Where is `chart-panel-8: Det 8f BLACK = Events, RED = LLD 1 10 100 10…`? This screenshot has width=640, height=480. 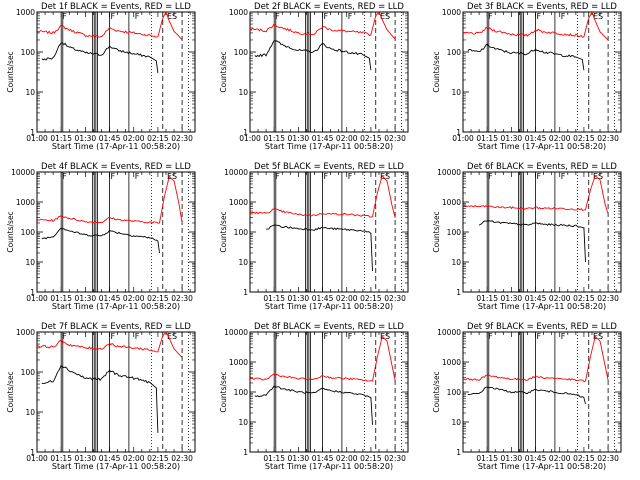
chart-panel-8: Det 8f BLACK = Events, RED = LLD 1 10 100 10… is located at coordinates (314, 396).